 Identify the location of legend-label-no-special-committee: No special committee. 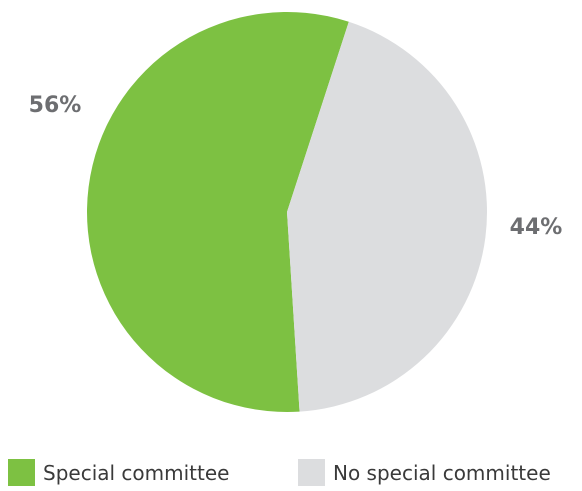
(442, 473).